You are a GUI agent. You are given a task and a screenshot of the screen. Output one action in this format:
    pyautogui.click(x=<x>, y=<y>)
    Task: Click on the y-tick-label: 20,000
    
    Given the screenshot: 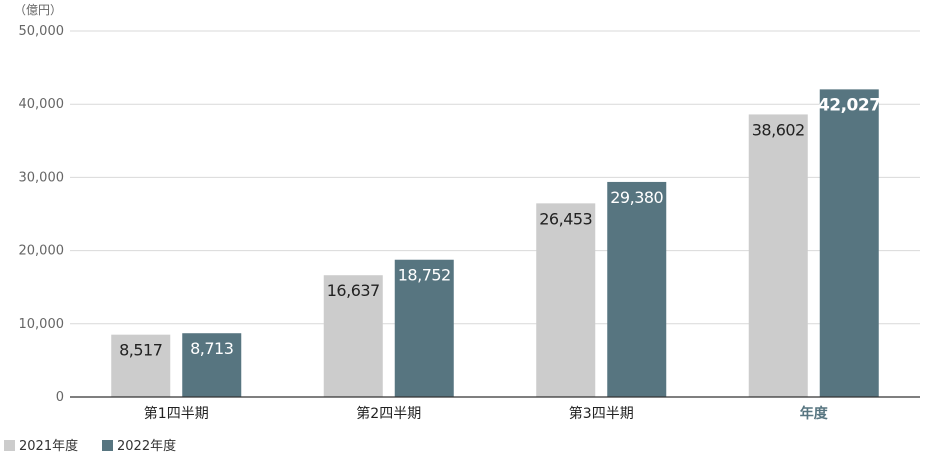 What is the action you would take?
    pyautogui.click(x=42, y=251)
    